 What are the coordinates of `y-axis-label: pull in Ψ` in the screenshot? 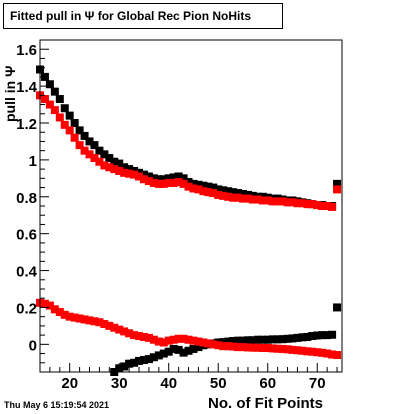 It's located at (10, 93).